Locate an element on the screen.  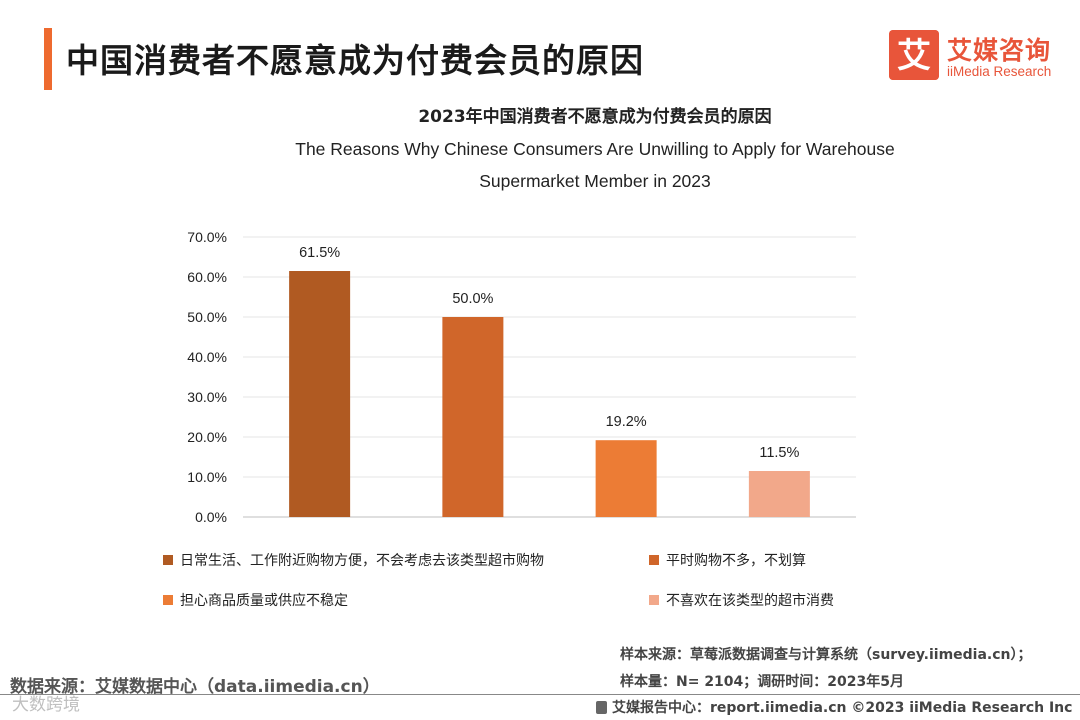
logo-mark-icon: 艾 is located at coordinates (914, 55).